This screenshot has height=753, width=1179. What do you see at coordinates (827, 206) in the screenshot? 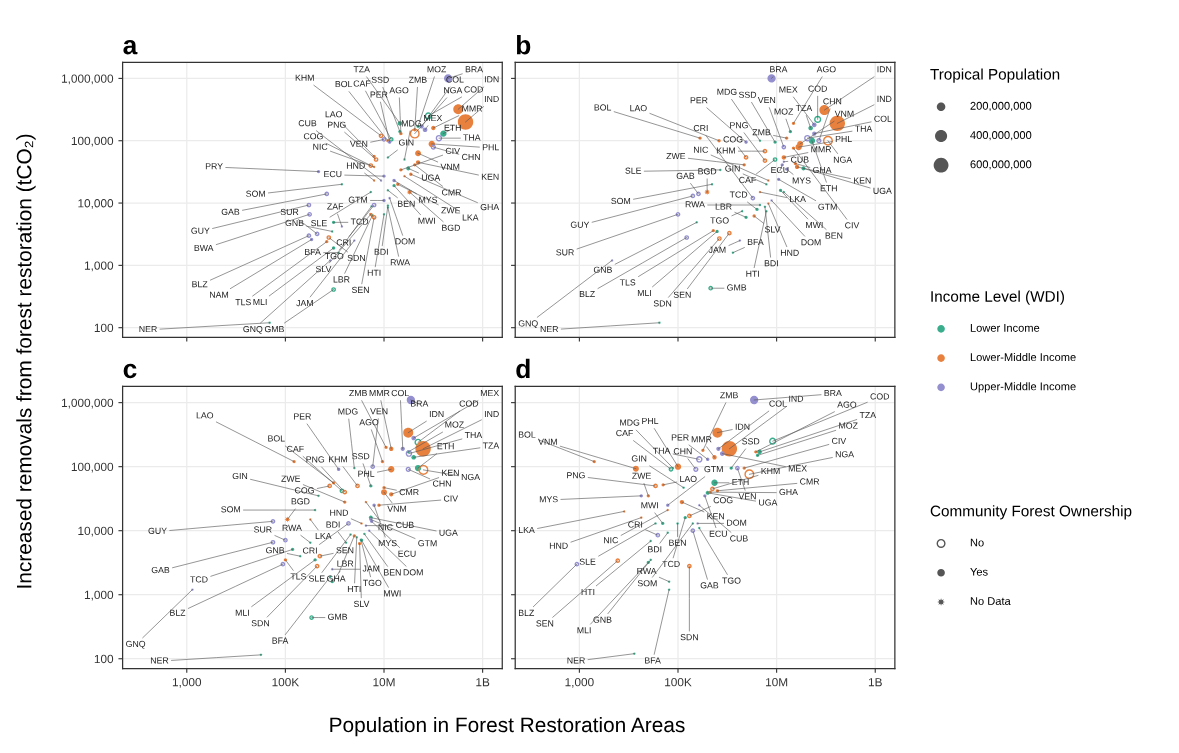
I see `annotation: GTM` at bounding box center [827, 206].